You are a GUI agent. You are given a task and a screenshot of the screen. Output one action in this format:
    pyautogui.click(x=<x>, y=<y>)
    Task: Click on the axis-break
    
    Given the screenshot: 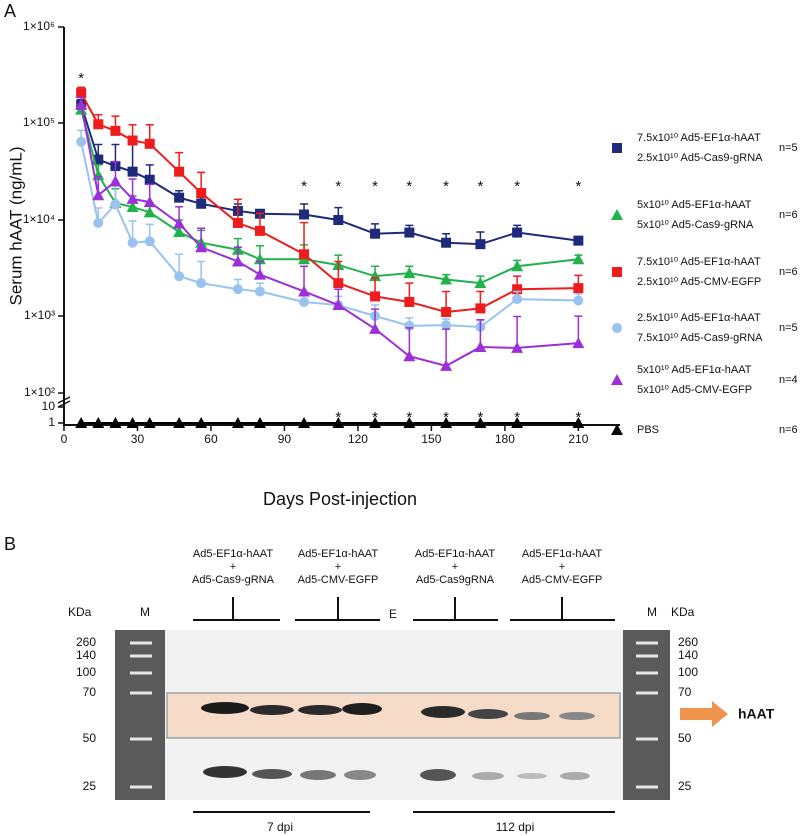 What is the action you would take?
    pyautogui.click(x=64, y=404)
    